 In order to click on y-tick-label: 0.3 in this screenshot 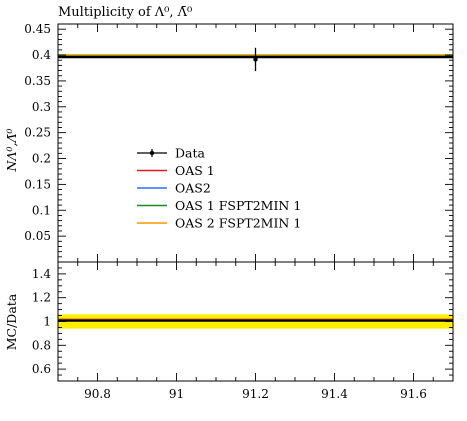, I will do `click(41, 107)`.